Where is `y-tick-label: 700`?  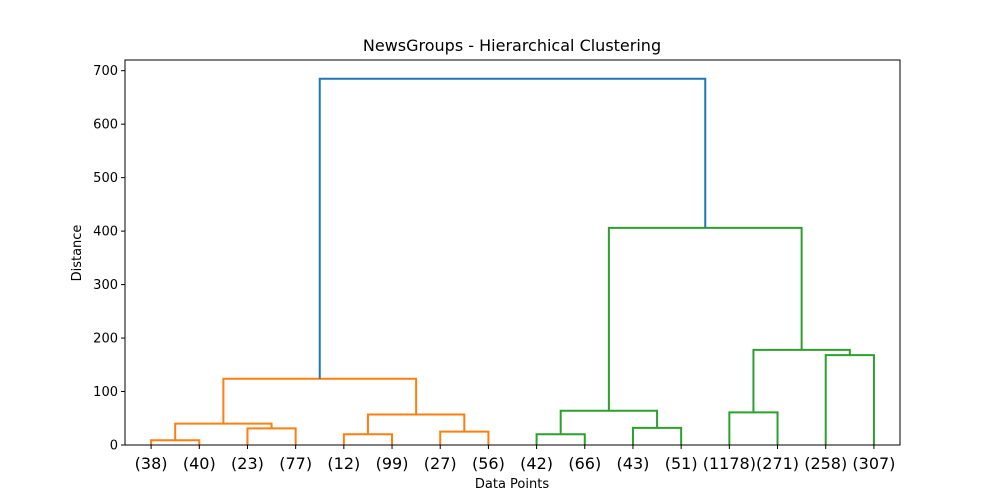
y-tick-label: 700 is located at coordinates (105, 71).